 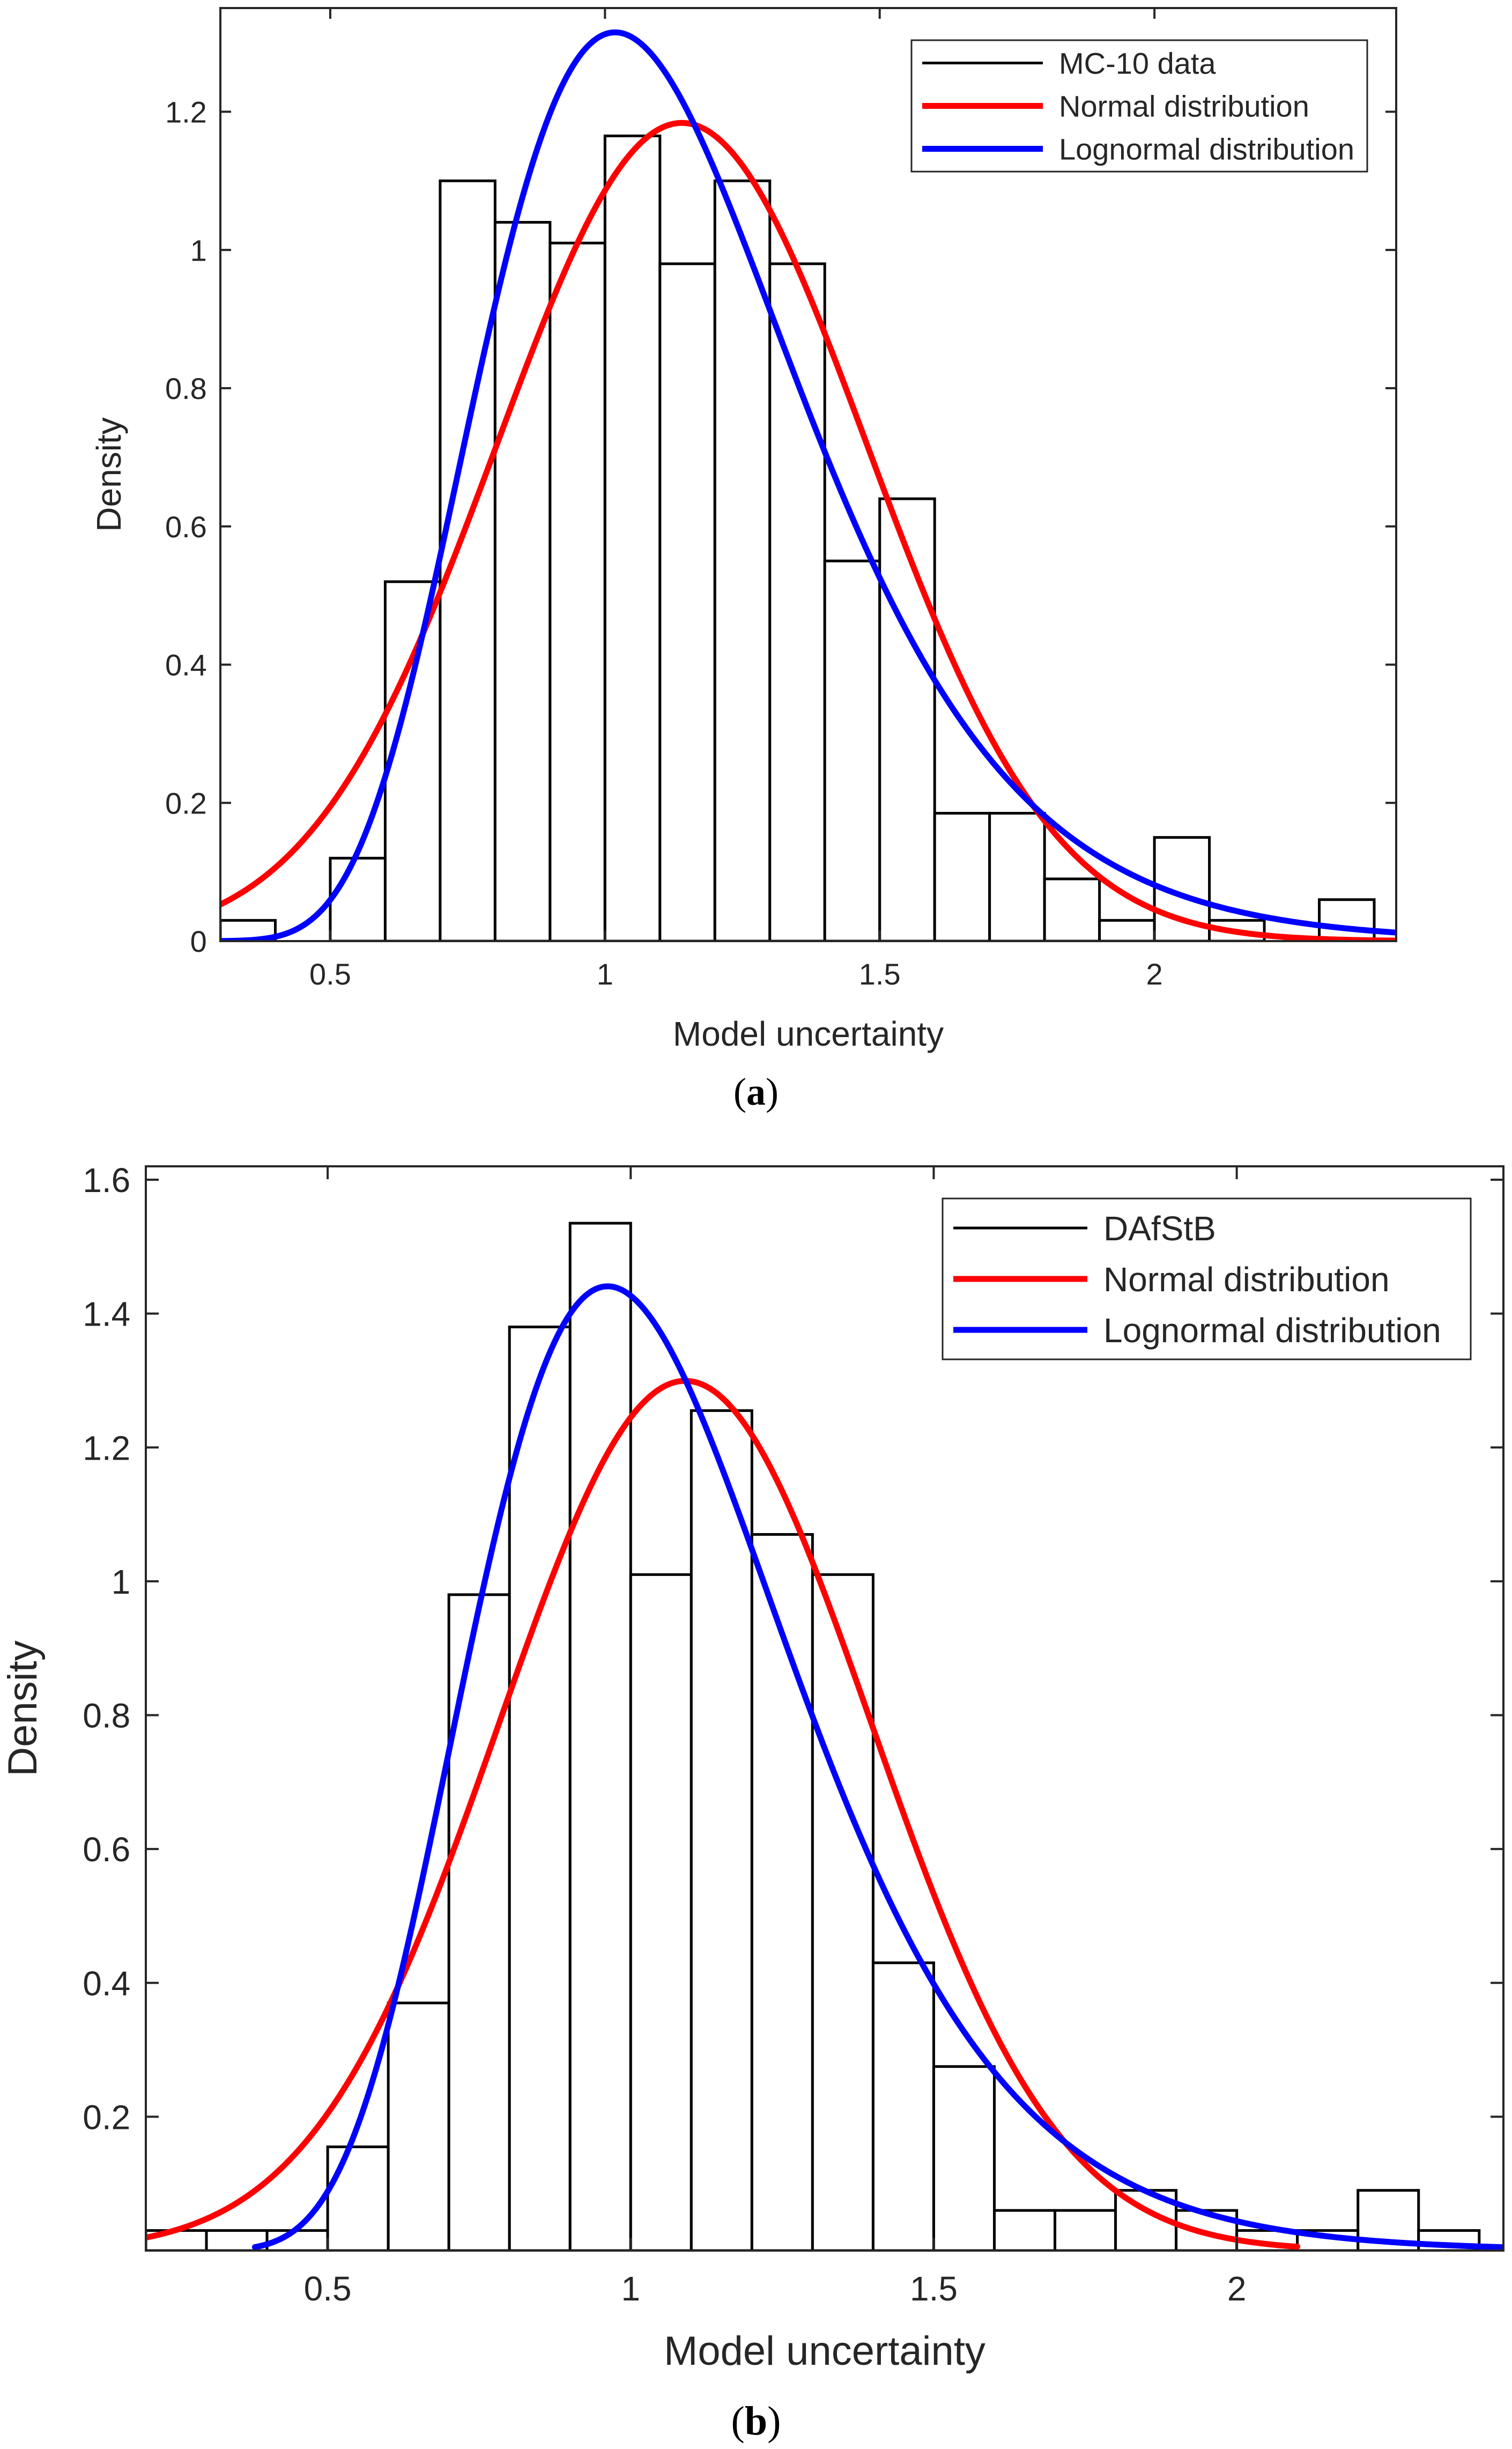 What do you see at coordinates (1137, 63) in the screenshot?
I see `panel-a-legend-label: MC-10 data` at bounding box center [1137, 63].